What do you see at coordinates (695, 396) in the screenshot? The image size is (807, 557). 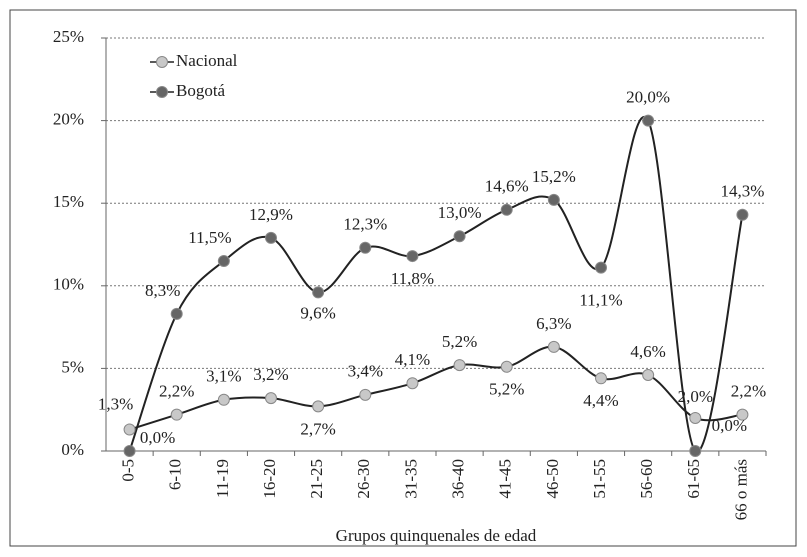 I see `data-label: 2,0%` at bounding box center [695, 396].